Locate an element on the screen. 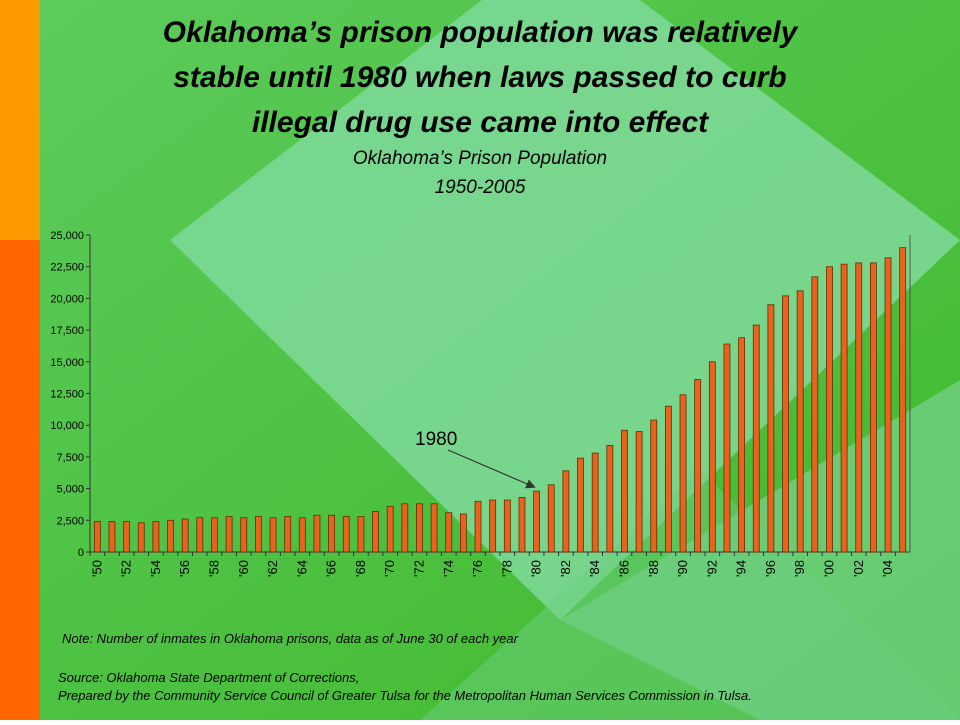  x-tick-label: '02 is located at coordinates (858, 568).